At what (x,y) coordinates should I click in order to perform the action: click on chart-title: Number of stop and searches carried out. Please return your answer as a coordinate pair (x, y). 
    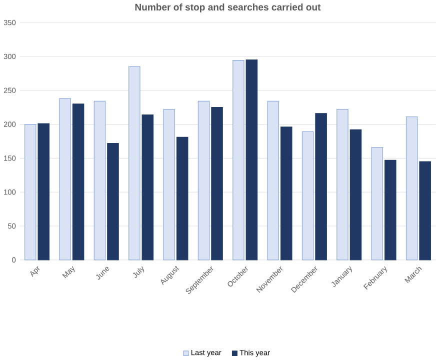
    Looking at the image, I should click on (228, 8).